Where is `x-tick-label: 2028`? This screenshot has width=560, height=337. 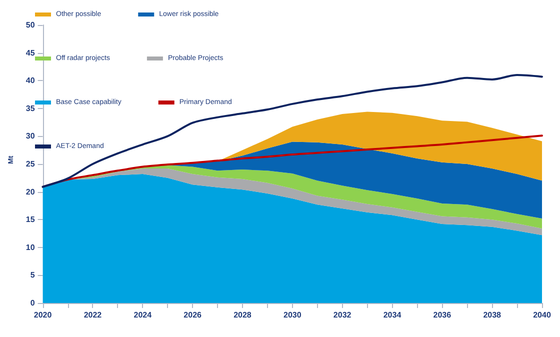
x-tick-label: 2028 is located at coordinates (243, 315).